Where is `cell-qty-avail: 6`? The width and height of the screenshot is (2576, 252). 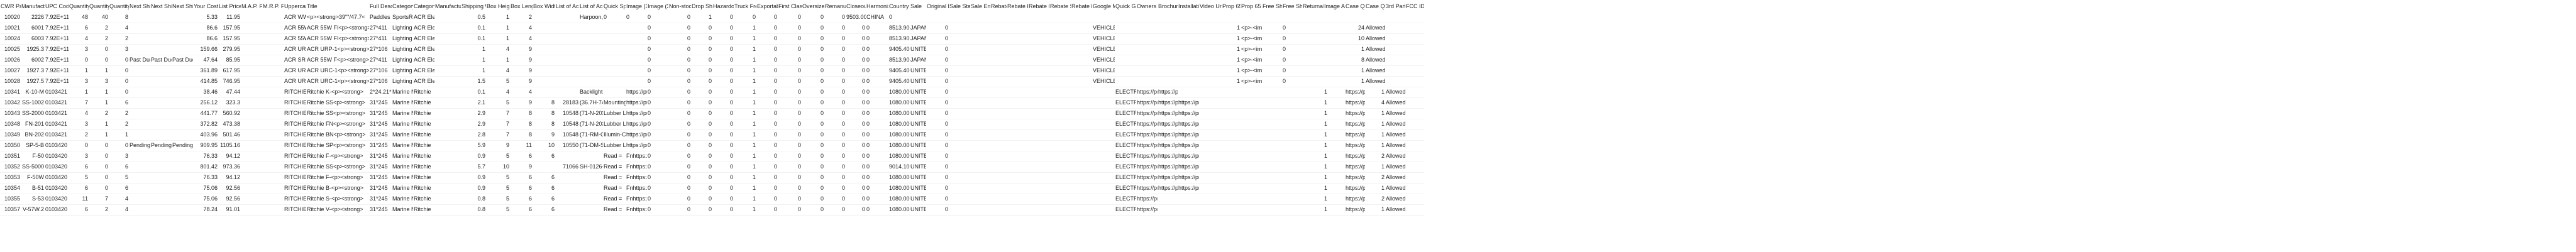
cell-qty-avail: 6 is located at coordinates (86, 166).